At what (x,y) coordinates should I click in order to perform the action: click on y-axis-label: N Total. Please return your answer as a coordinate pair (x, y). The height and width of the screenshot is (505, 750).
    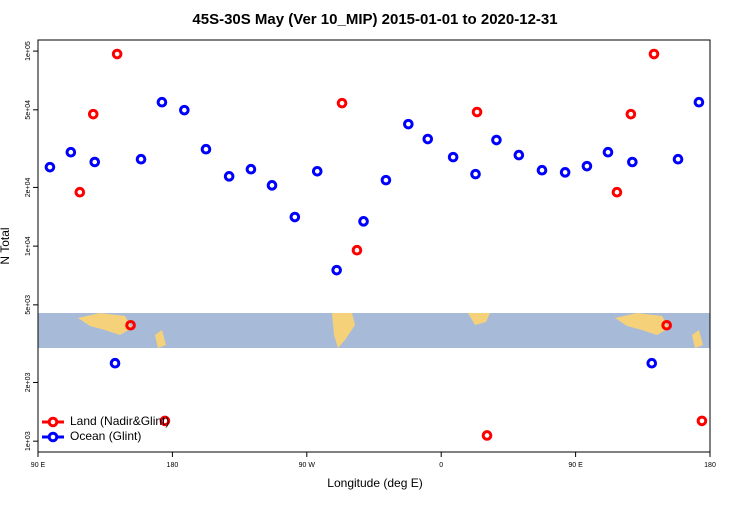
    Looking at the image, I should click on (6, 245).